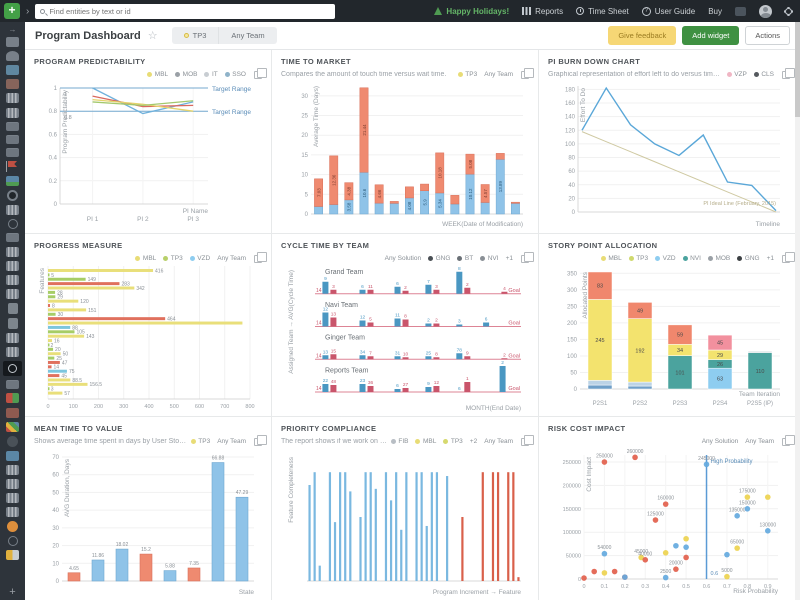 Image resolution: width=800 pixels, height=600 pixels. What do you see at coordinates (711, 35) in the screenshot?
I see `add-widget-button: Add widget` at bounding box center [711, 35].